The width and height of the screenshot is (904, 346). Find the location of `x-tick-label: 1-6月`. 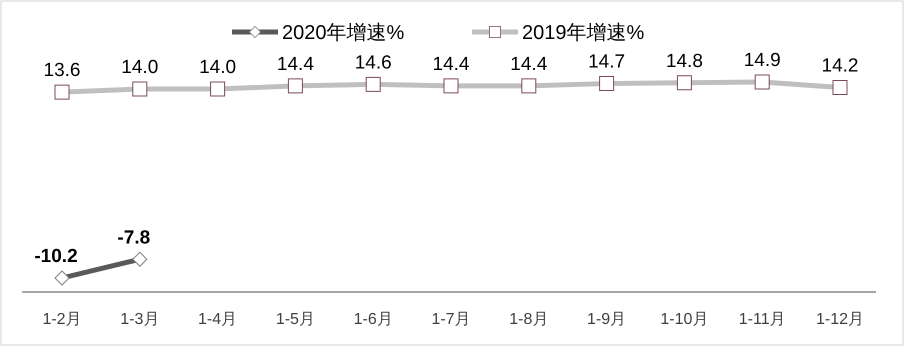

x-tick-label: 1-6月 is located at coordinates (373, 319).